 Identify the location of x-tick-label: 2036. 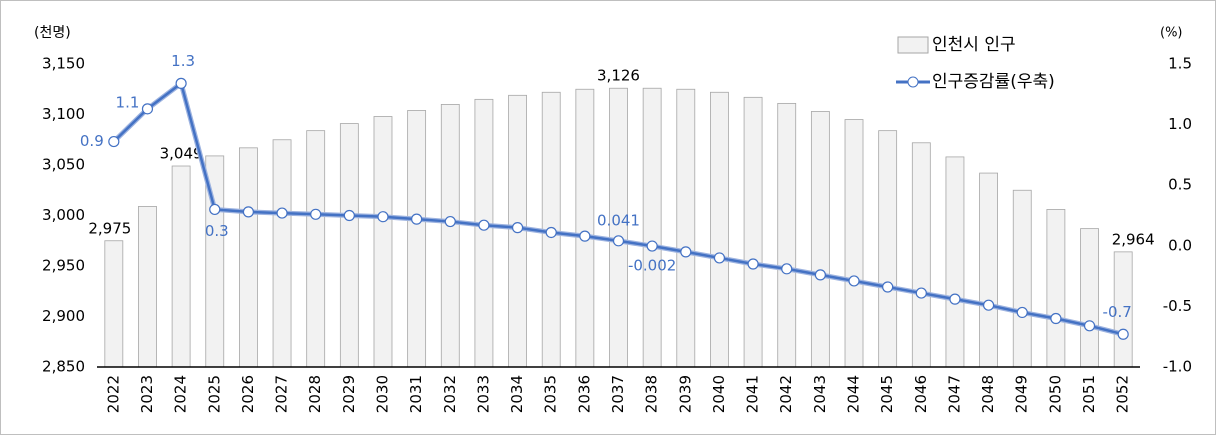
(584, 394).